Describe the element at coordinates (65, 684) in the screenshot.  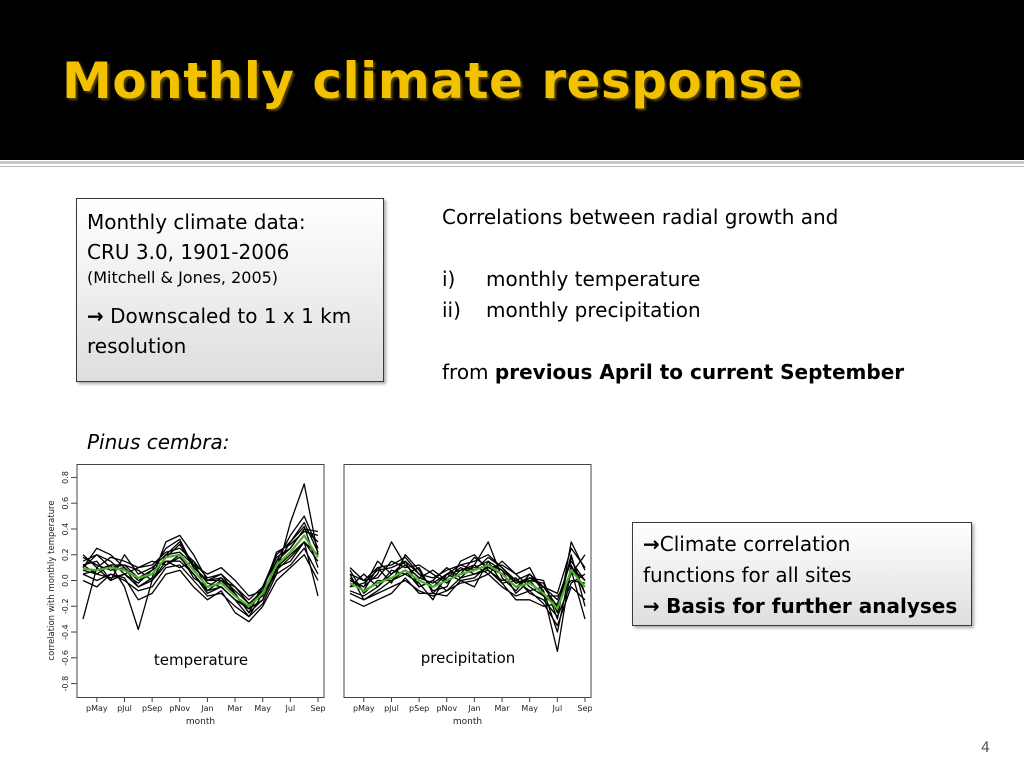
I see `y-tick-label: -0.8` at that location.